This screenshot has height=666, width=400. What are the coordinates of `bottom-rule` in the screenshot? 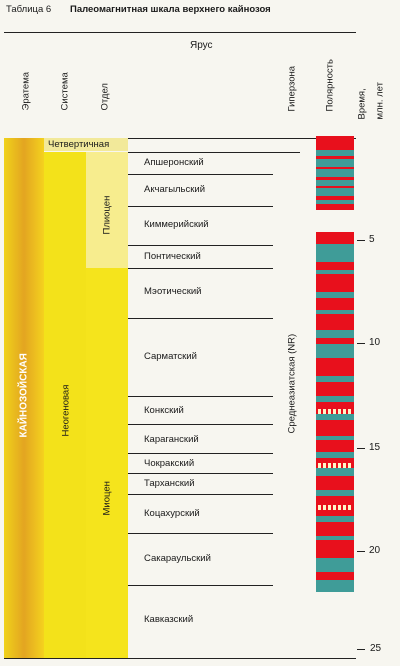 It's located at (180, 658).